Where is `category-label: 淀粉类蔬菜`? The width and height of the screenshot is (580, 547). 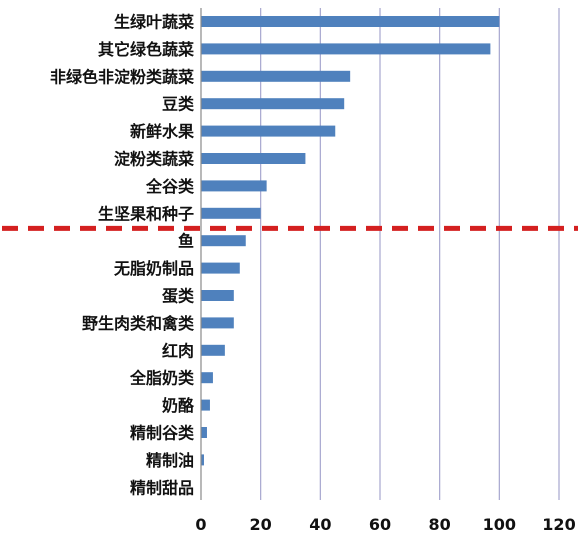 category-label: 淀粉类蔬菜 is located at coordinates (154, 159).